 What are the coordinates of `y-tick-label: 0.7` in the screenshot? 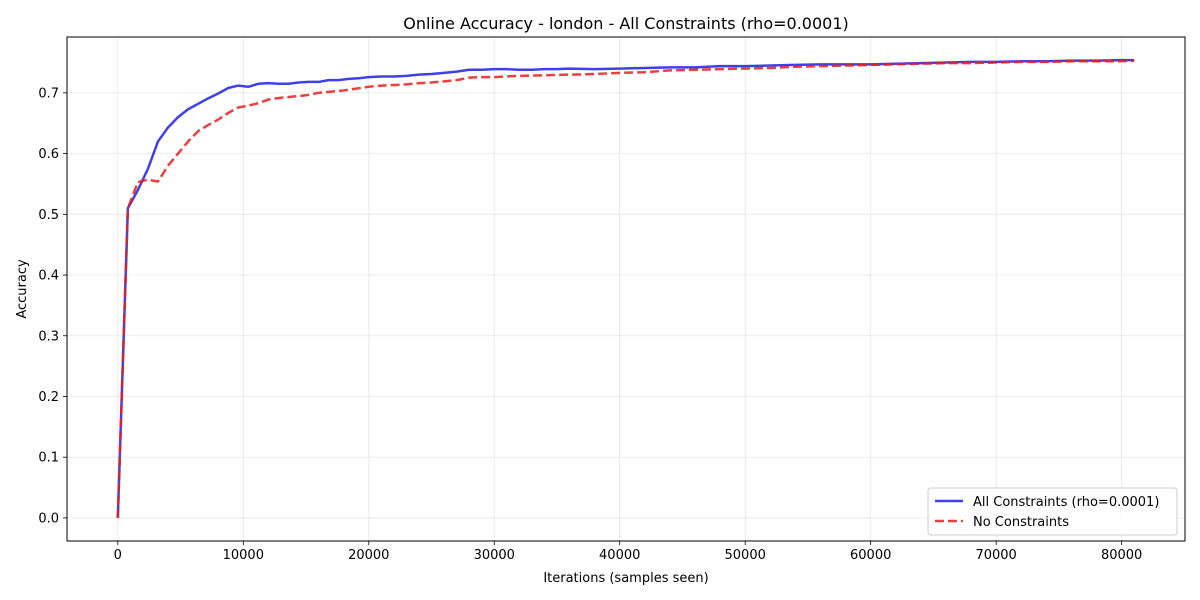 It's located at (48, 93).